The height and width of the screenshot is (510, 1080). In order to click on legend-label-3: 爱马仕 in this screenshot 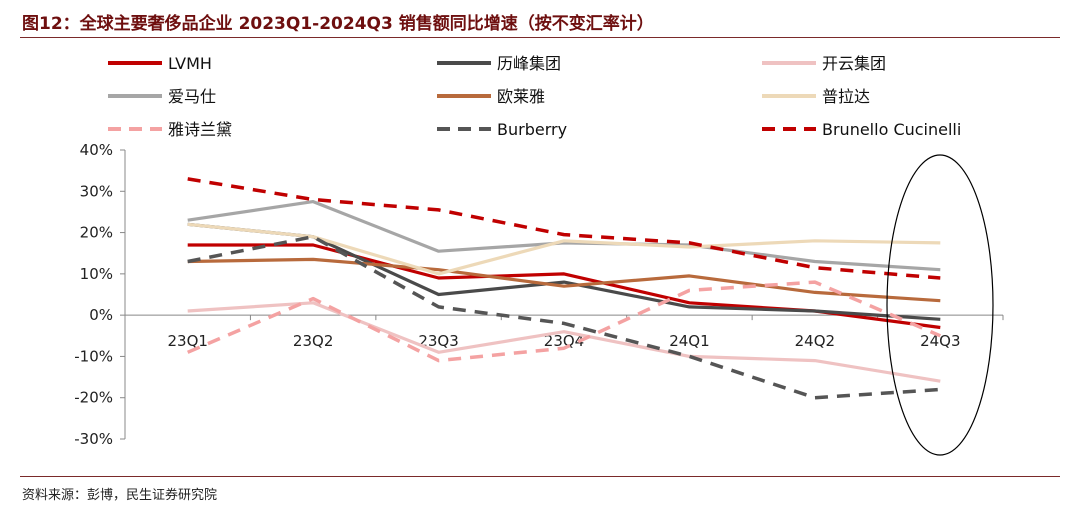, I will do `click(192, 96)`.